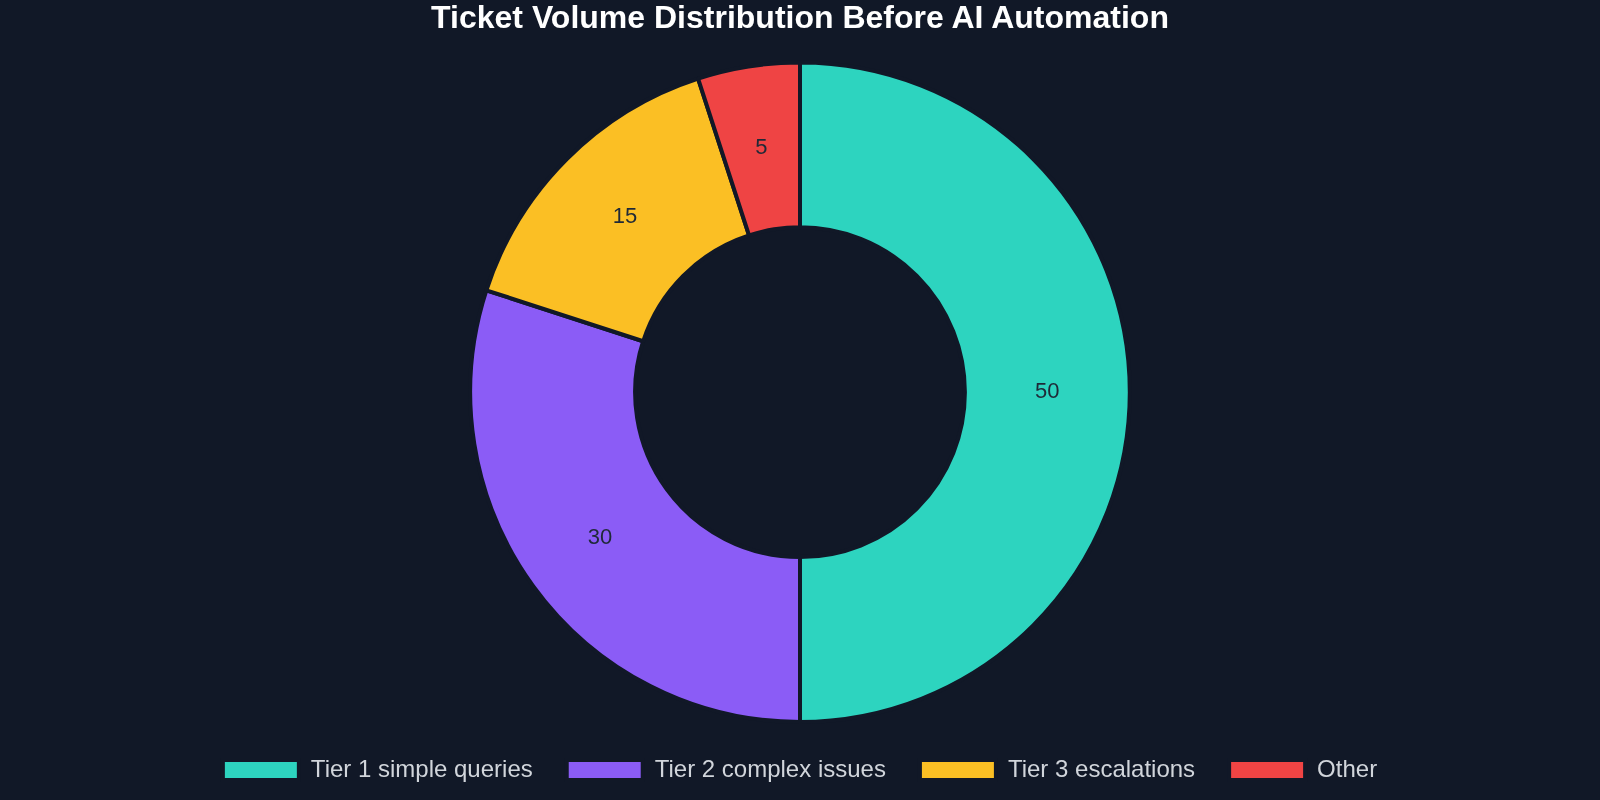  Describe the element at coordinates (421, 768) in the screenshot. I see `legend-label: Tier 1 simple queries` at that location.